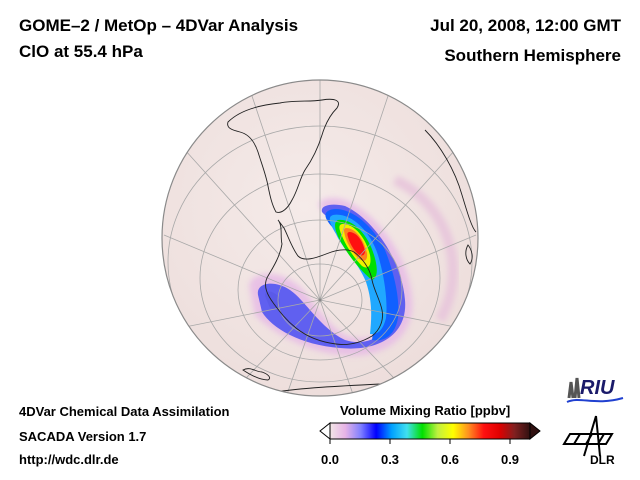 The height and width of the screenshot is (480, 640). Describe the element at coordinates (356, 244) in the screenshot. I see `field-red` at that location.